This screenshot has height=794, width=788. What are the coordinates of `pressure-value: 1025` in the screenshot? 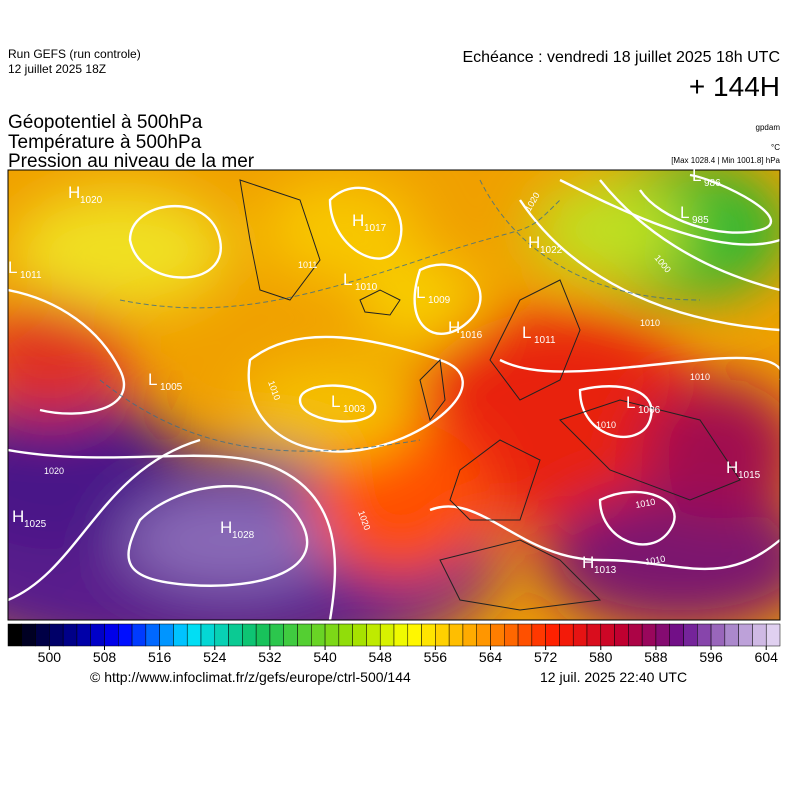 It's located at (35, 524).